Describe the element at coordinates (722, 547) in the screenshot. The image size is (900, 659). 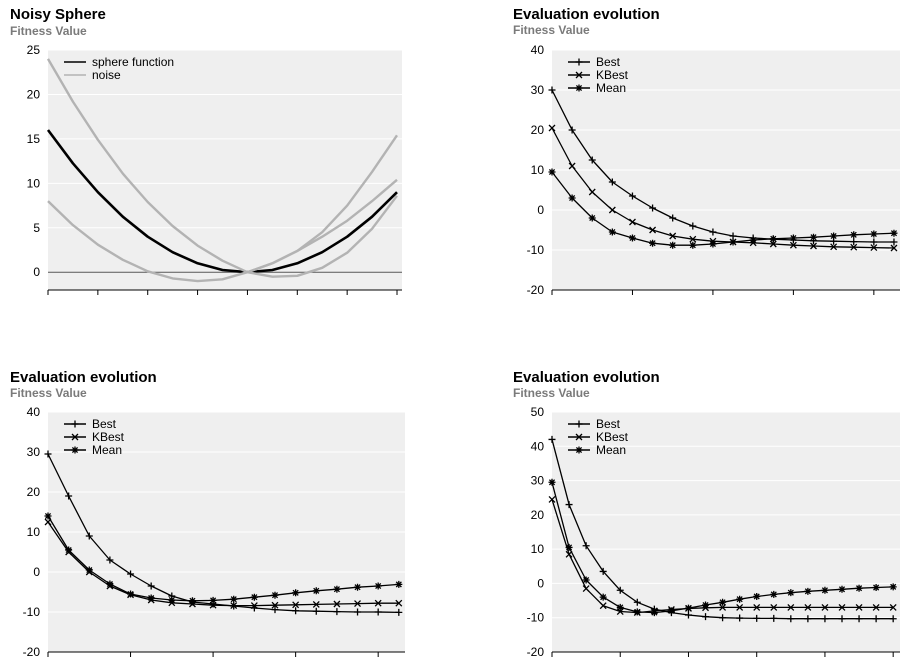
I see `series-mean` at that location.